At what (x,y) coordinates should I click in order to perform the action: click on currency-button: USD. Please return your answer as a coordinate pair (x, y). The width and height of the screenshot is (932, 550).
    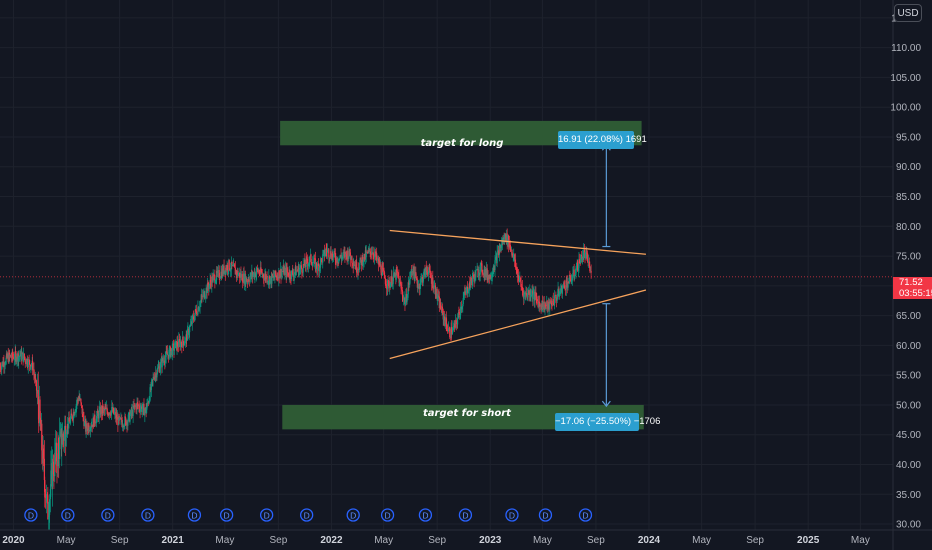
    Looking at the image, I should click on (908, 13).